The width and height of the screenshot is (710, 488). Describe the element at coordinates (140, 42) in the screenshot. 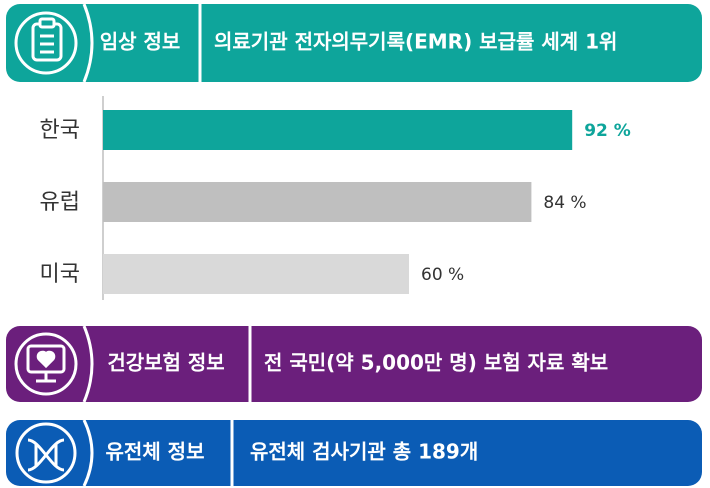

I see `banner-label: 임상 정보` at that location.